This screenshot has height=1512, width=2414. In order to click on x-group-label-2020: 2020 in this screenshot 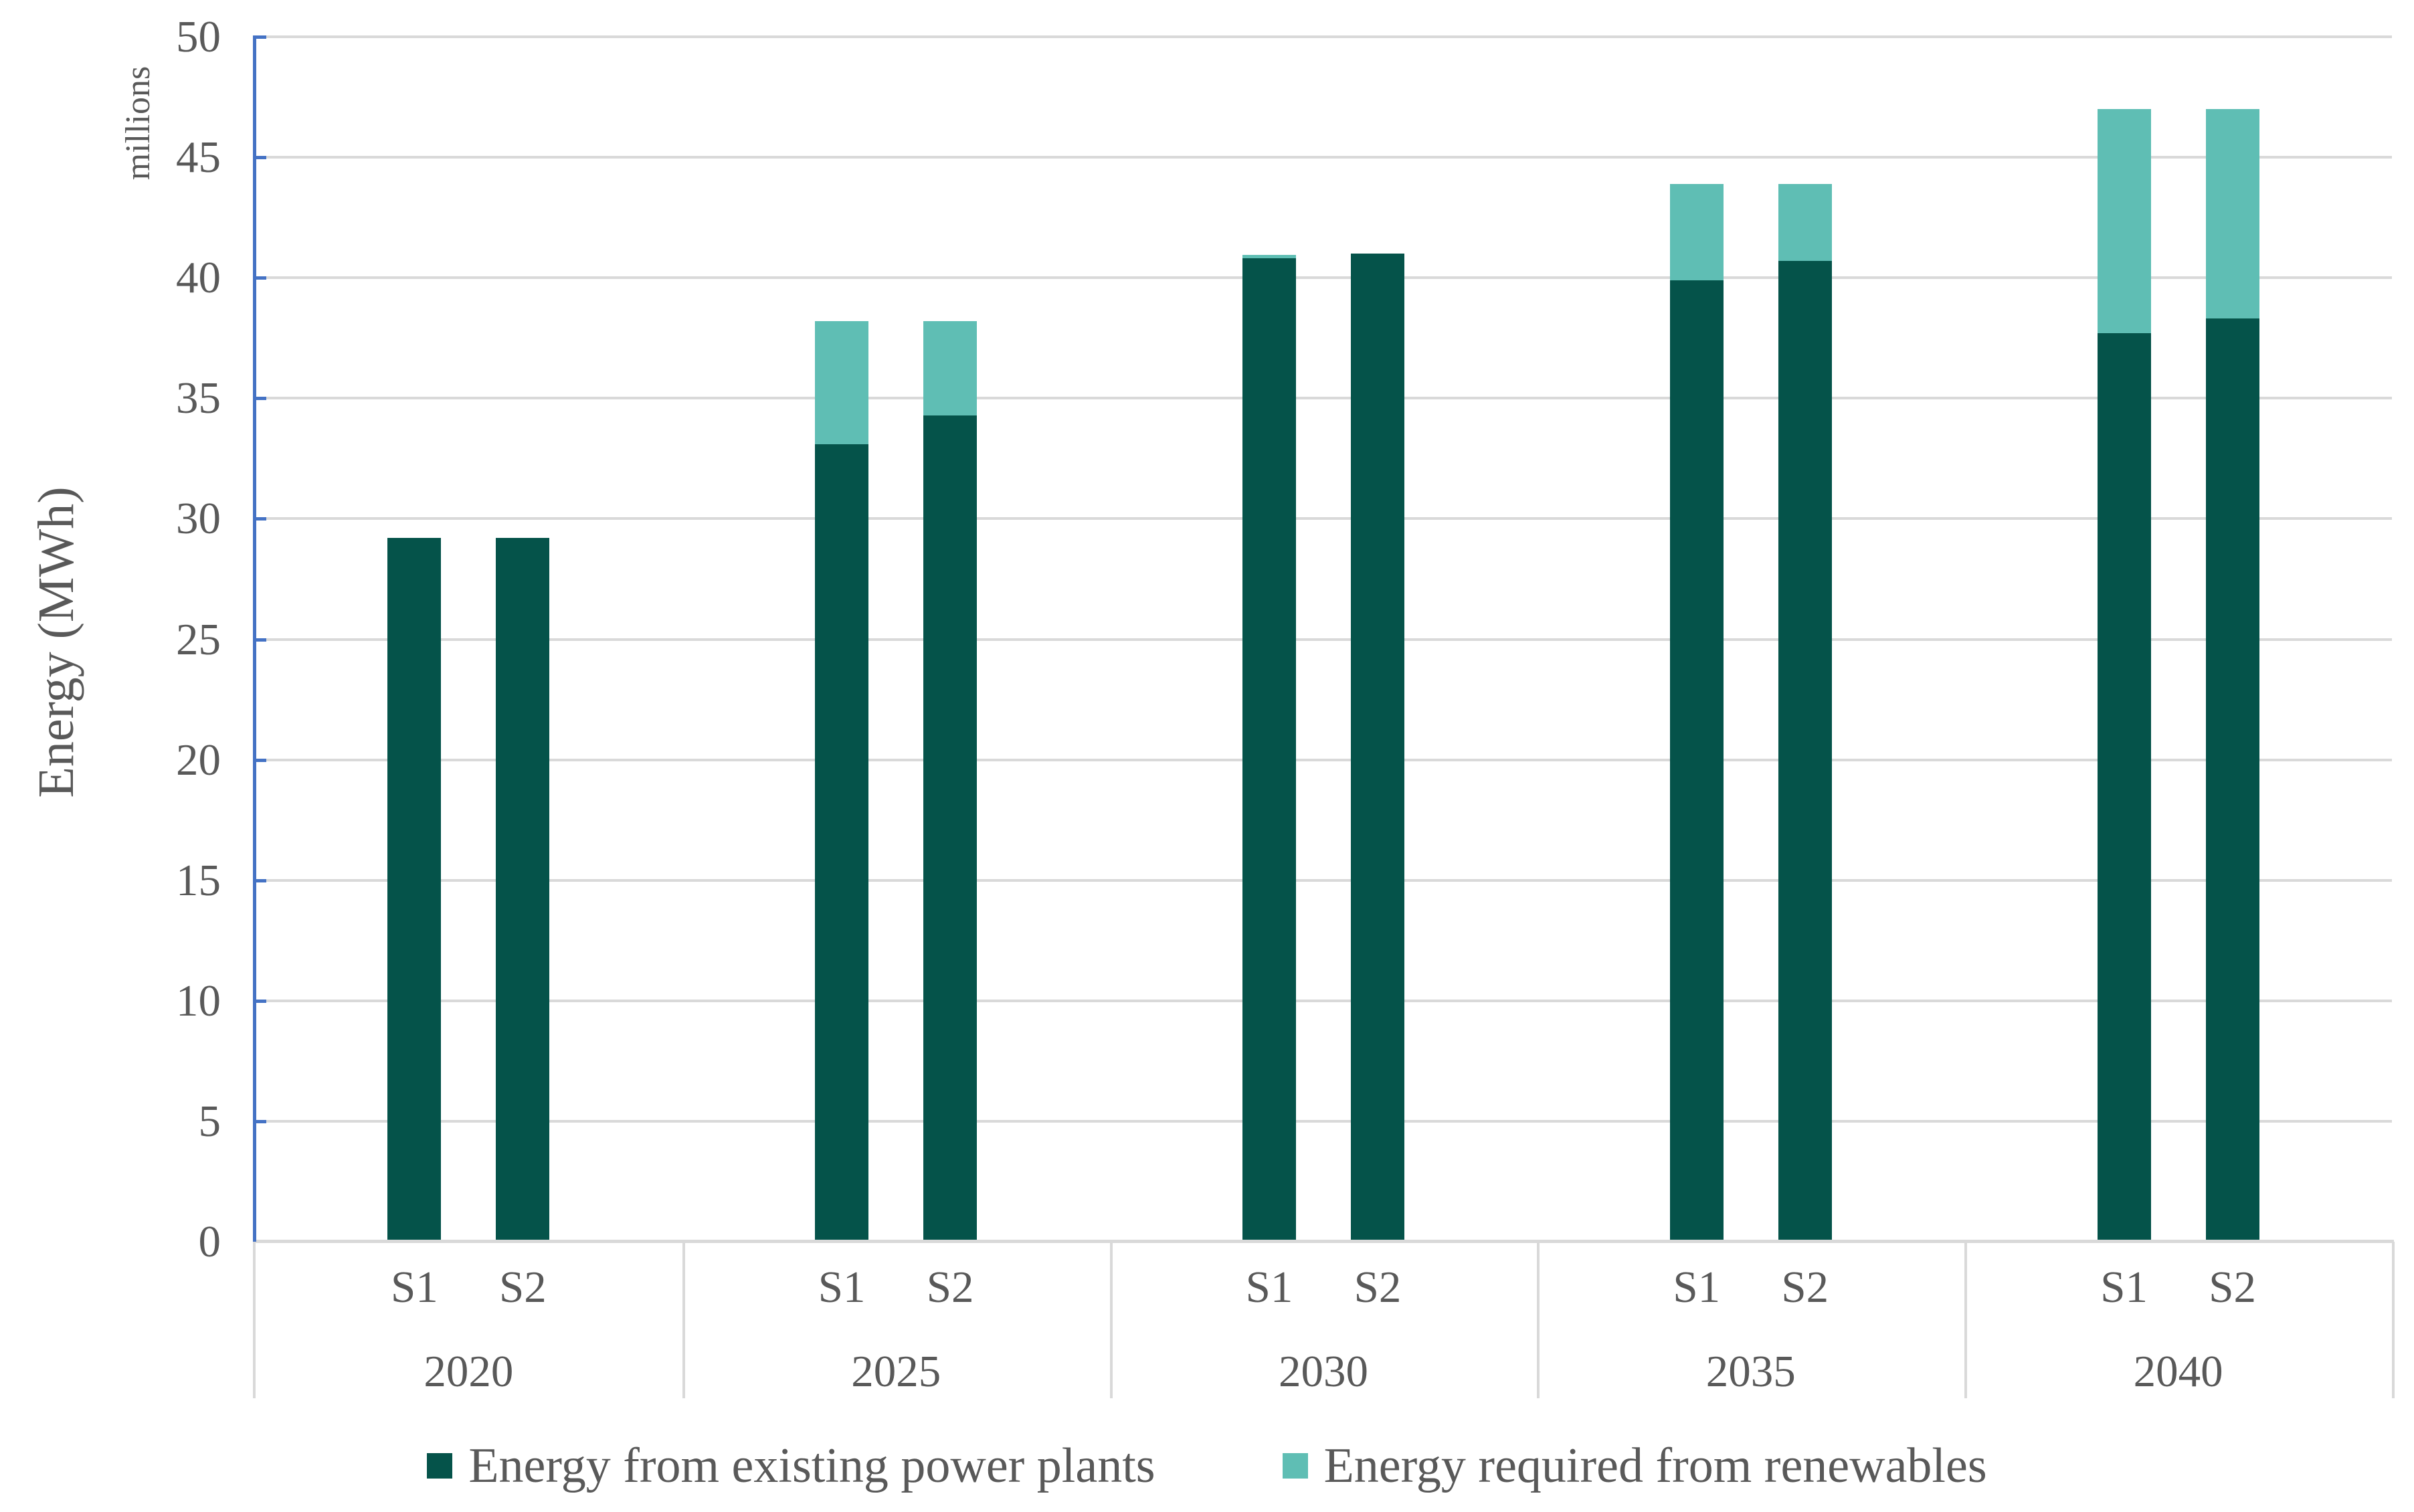, I will do `click(469, 1371)`.